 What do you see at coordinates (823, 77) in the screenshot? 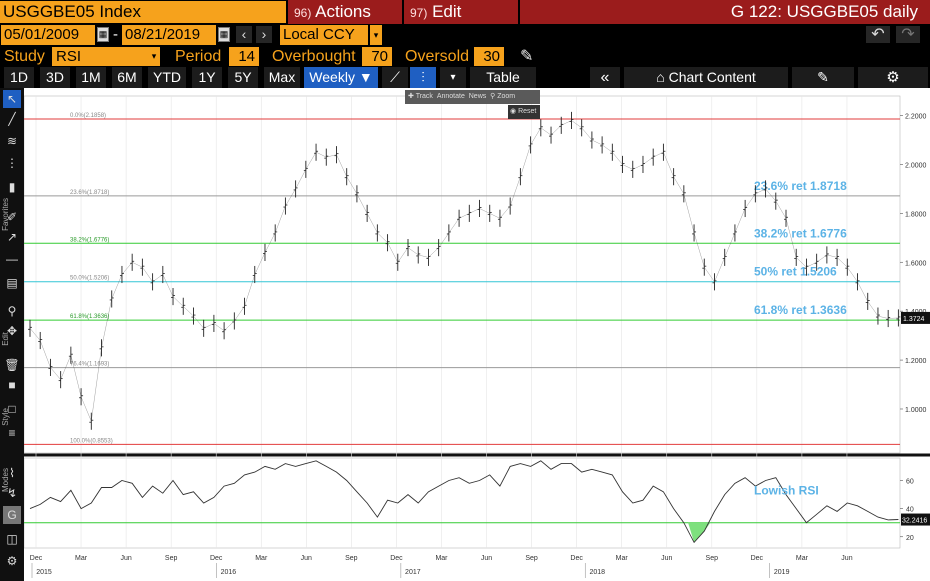
I see `edit-chart-icon: ✎` at bounding box center [823, 77].